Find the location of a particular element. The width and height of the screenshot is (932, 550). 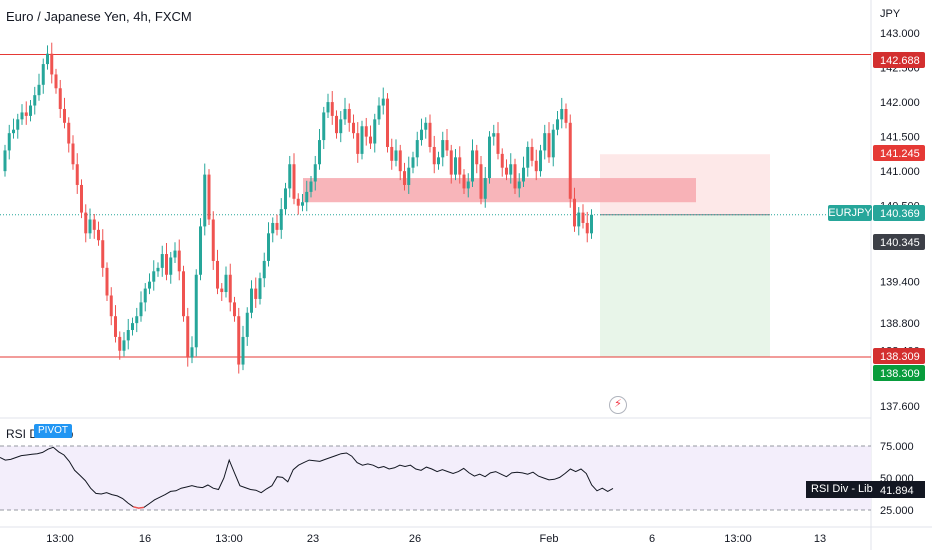

time-tick: 6 is located at coordinates (652, 539).